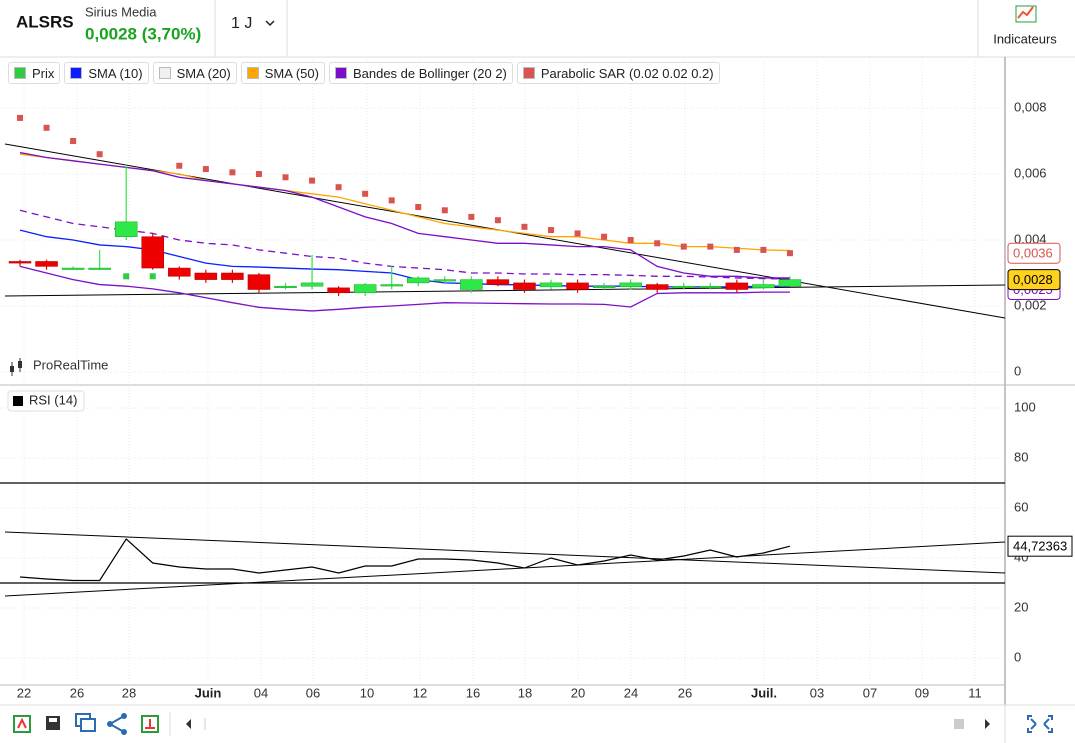 This screenshot has width=1075, height=743. What do you see at coordinates (1040, 724) in the screenshot?
I see `fullscreen-icon` at bounding box center [1040, 724].